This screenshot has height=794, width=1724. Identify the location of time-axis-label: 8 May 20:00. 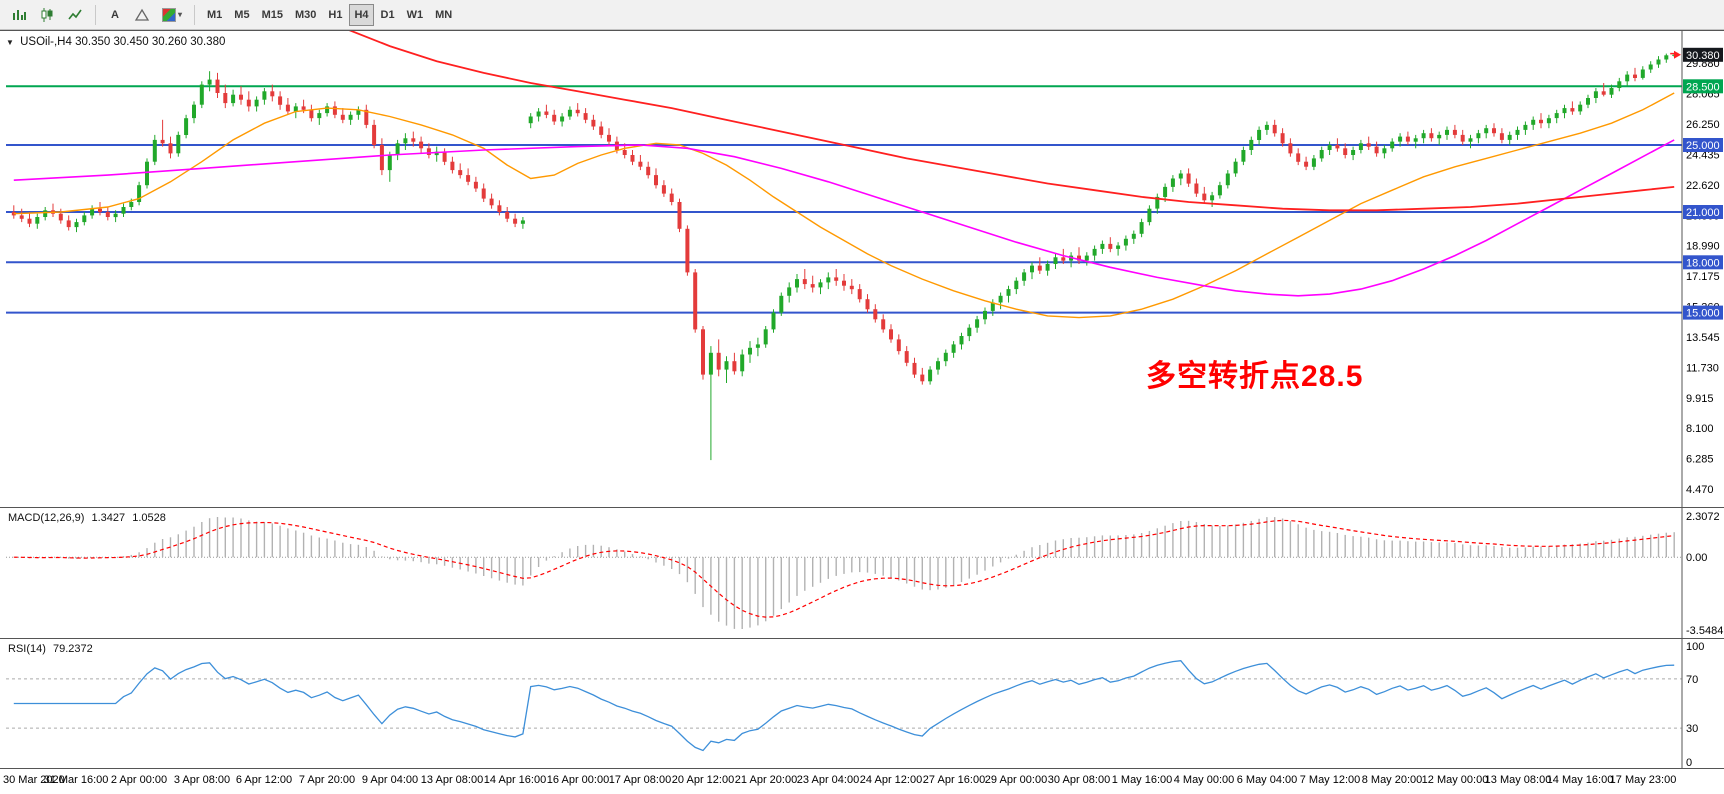
(1392, 780).